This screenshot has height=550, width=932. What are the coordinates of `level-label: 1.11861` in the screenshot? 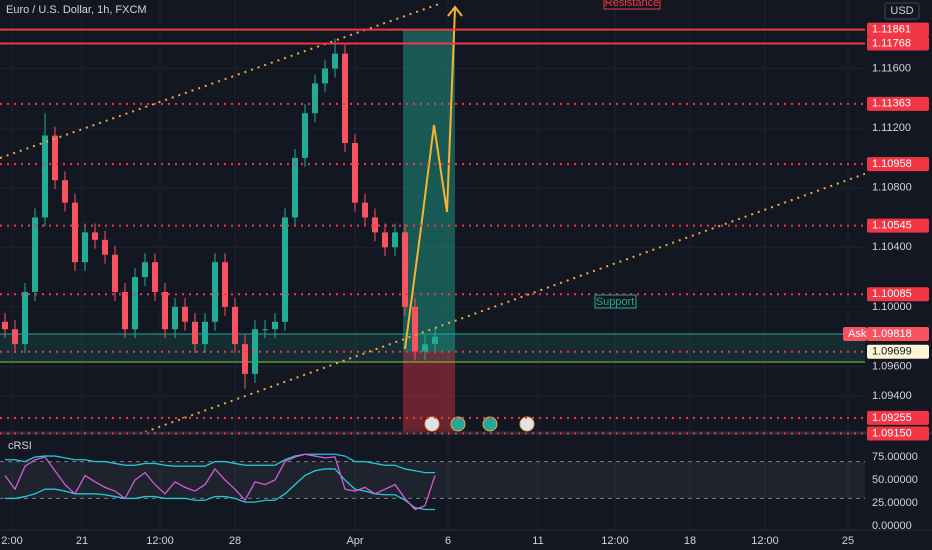 It's located at (891, 30).